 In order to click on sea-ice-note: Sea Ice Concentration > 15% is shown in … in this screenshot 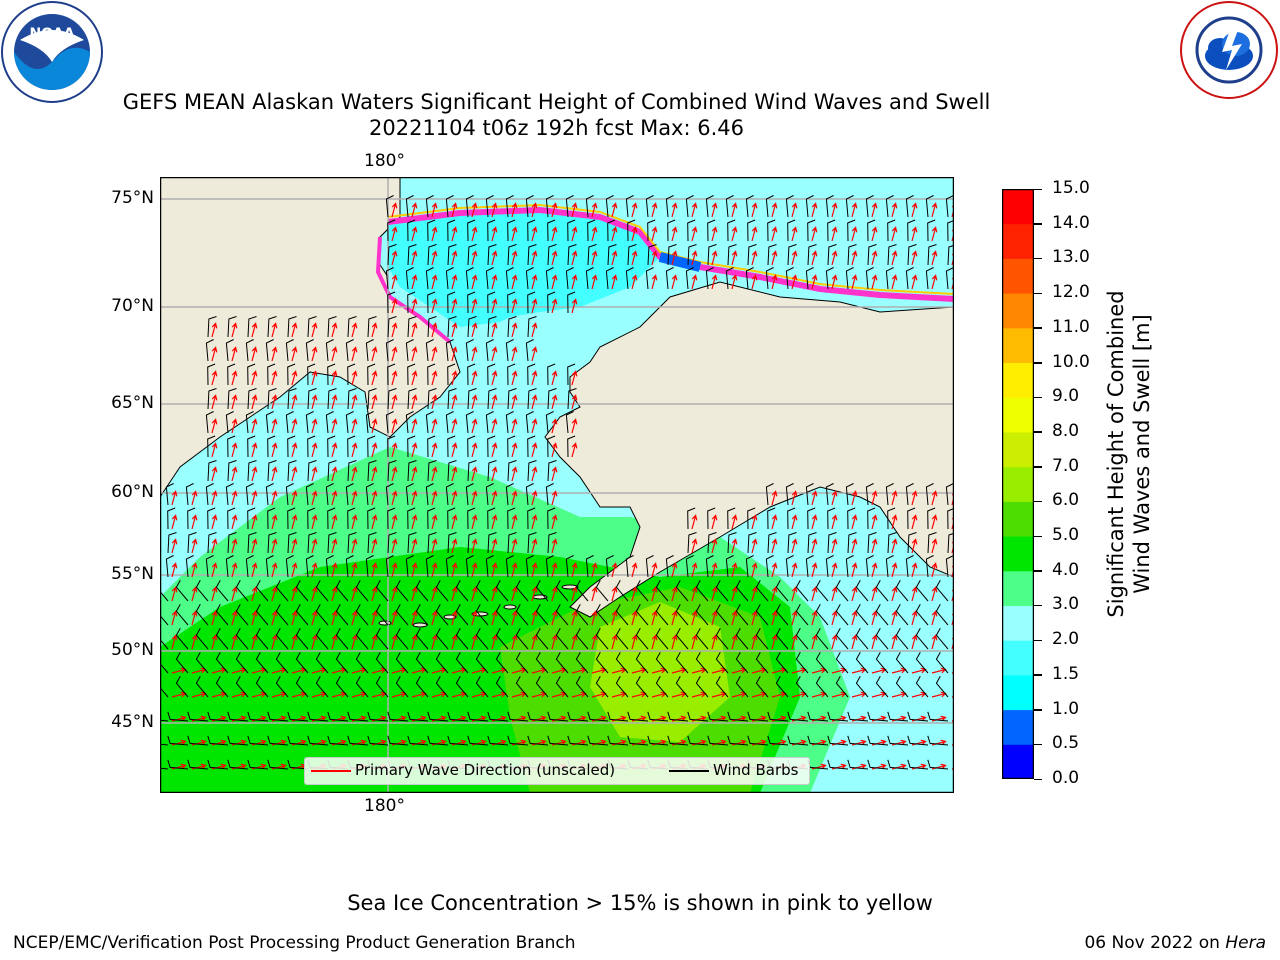, I will do `click(640, 903)`.